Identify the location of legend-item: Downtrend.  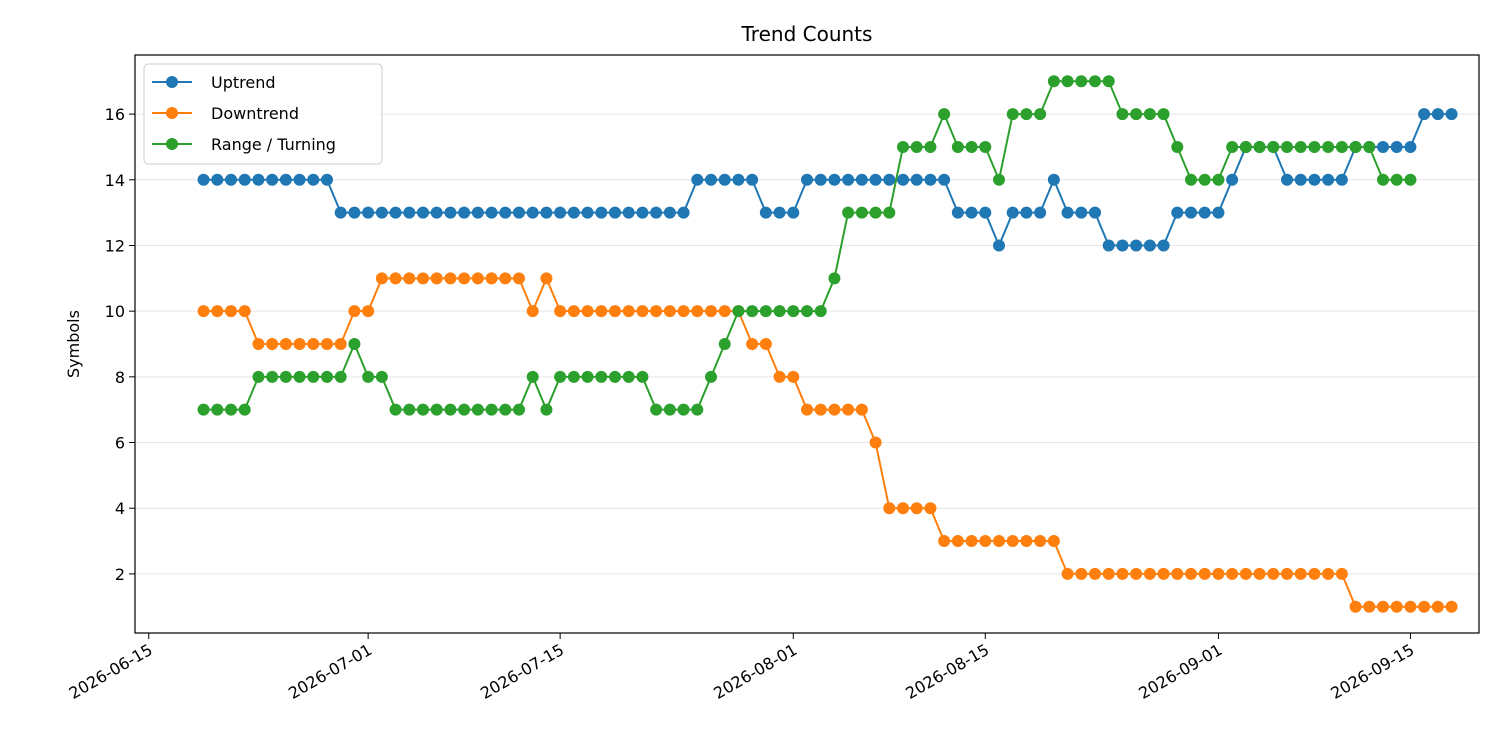
(225, 113).